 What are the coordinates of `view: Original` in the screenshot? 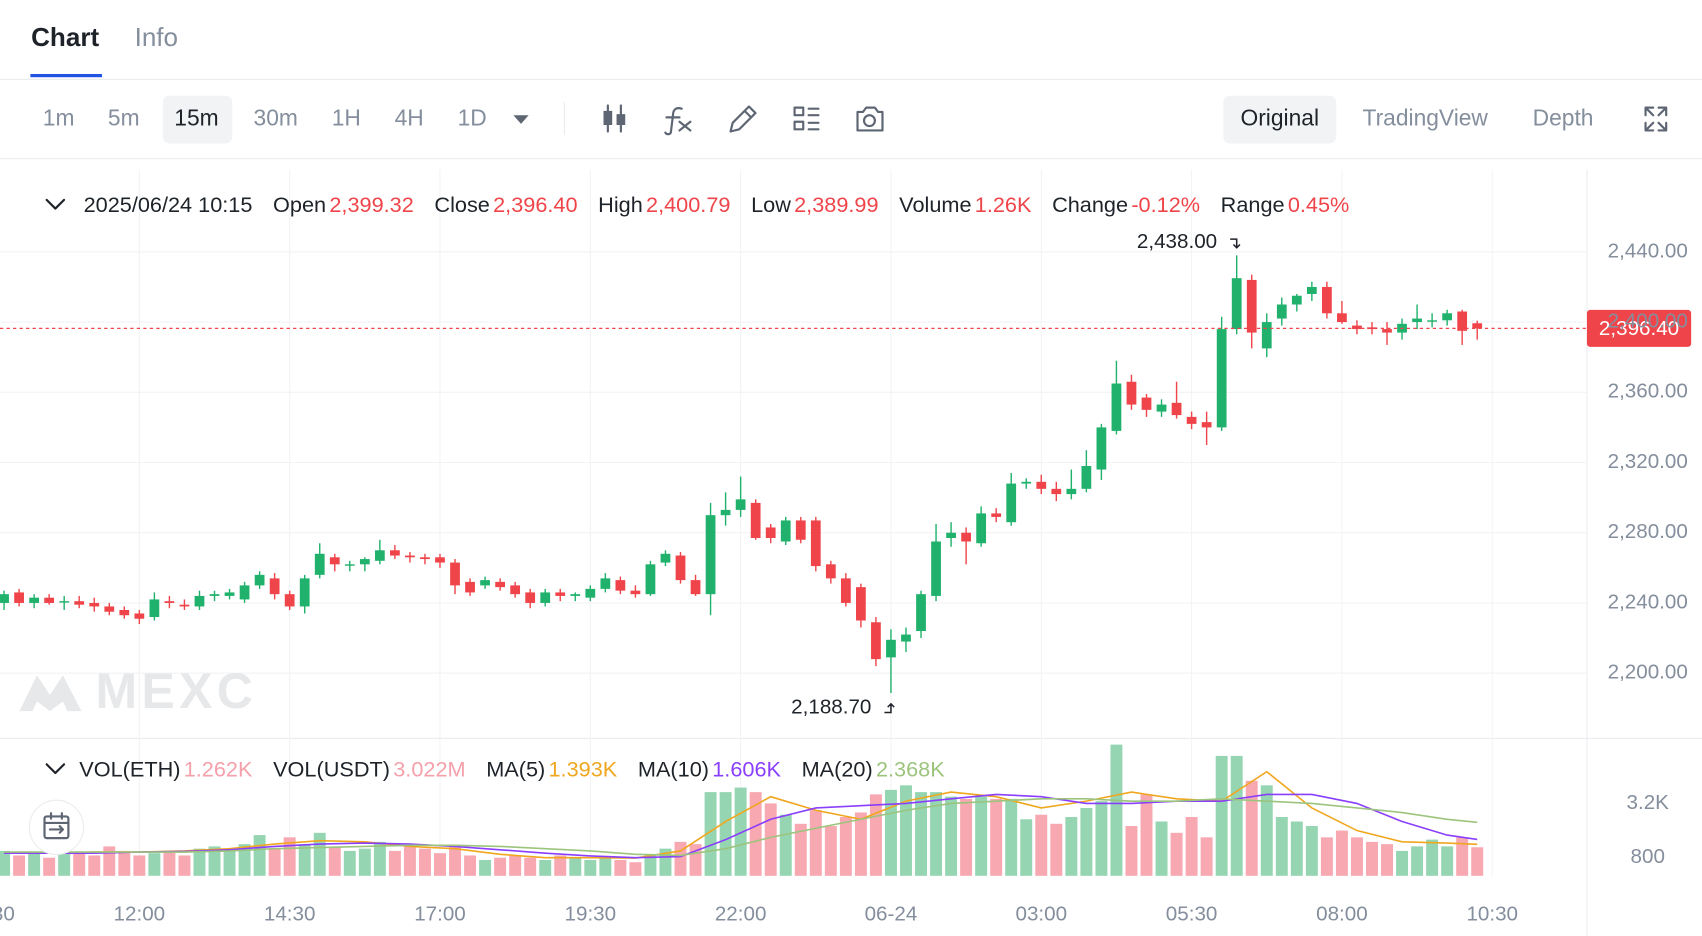 It's located at (1280, 118).